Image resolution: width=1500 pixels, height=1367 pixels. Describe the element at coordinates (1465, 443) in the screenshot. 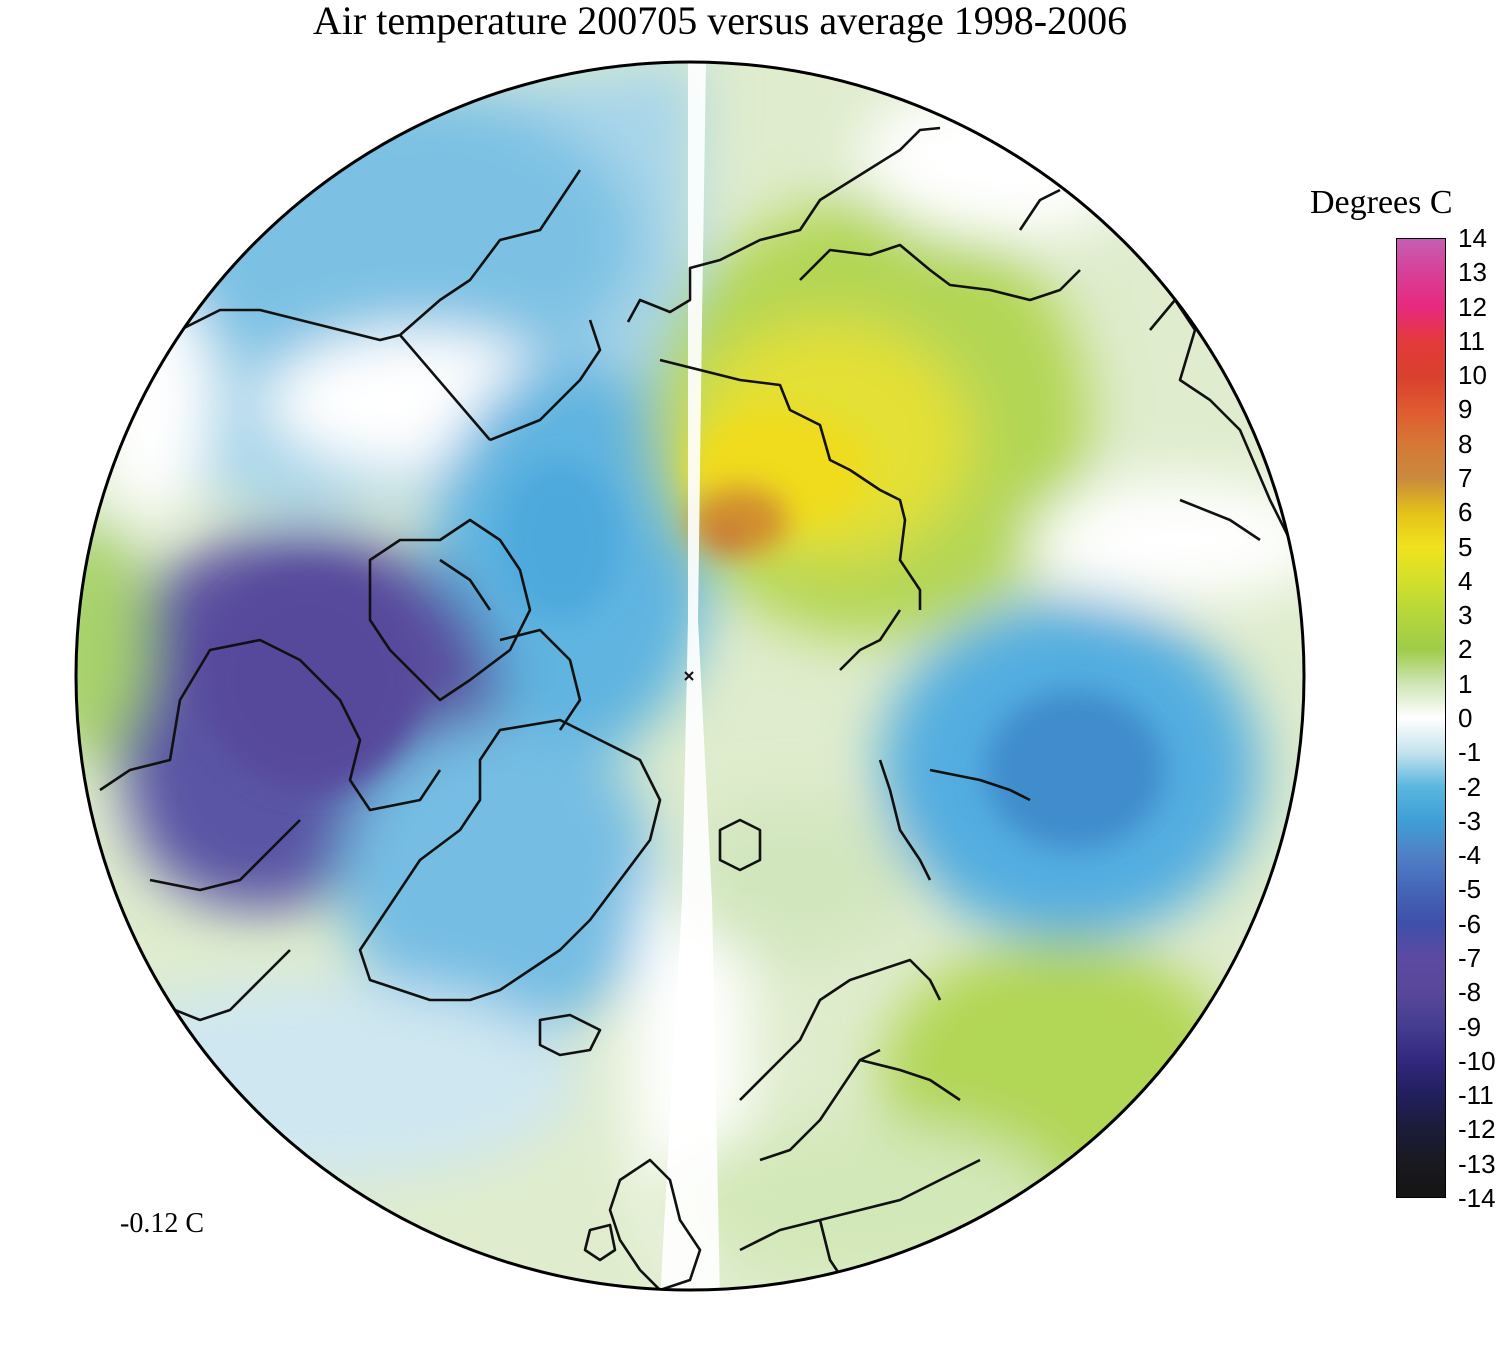

I see `color-scale-tick-label: 8` at that location.